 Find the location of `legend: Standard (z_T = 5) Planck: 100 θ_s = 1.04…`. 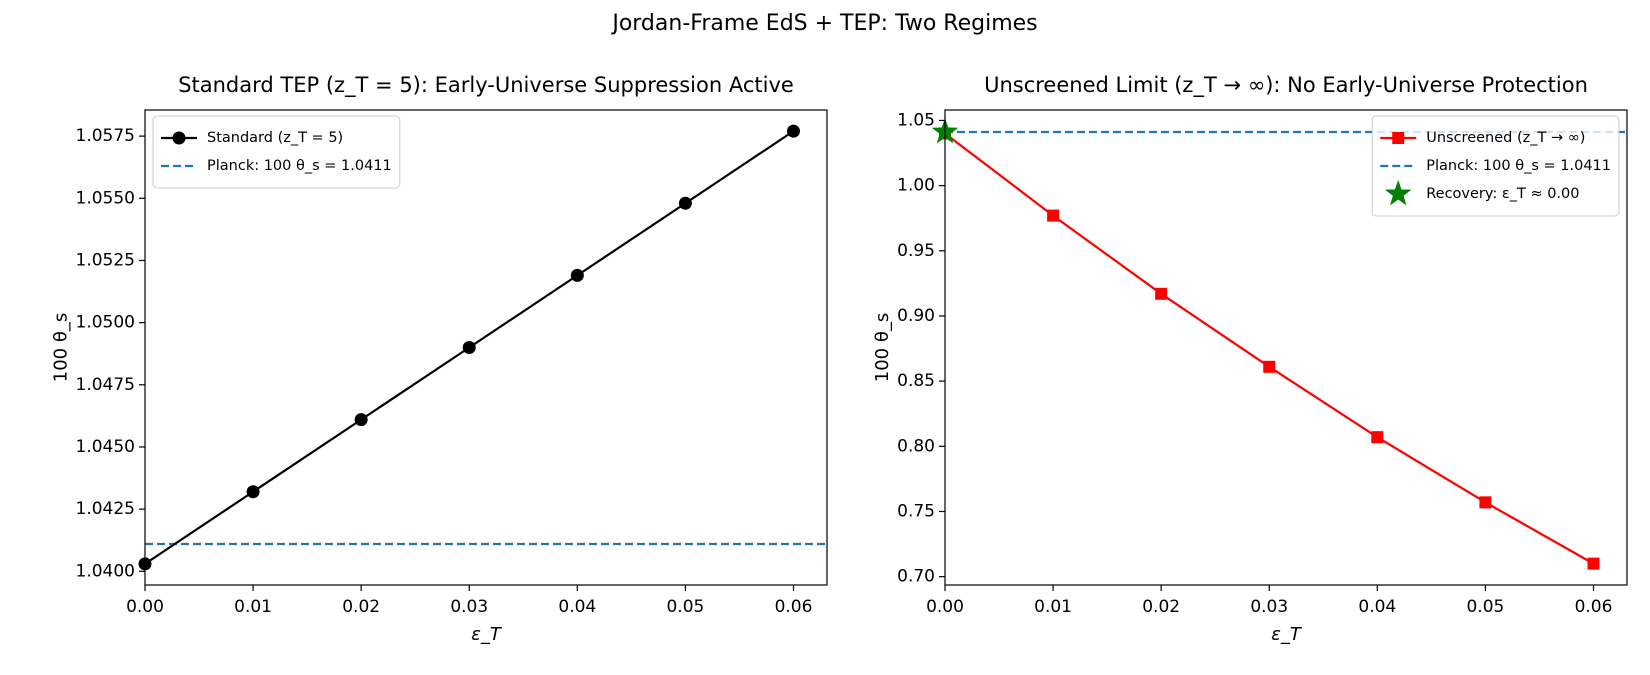

legend: Standard (z_T = 5) Planck: 100 θ_s = 1.04… is located at coordinates (276, 152).